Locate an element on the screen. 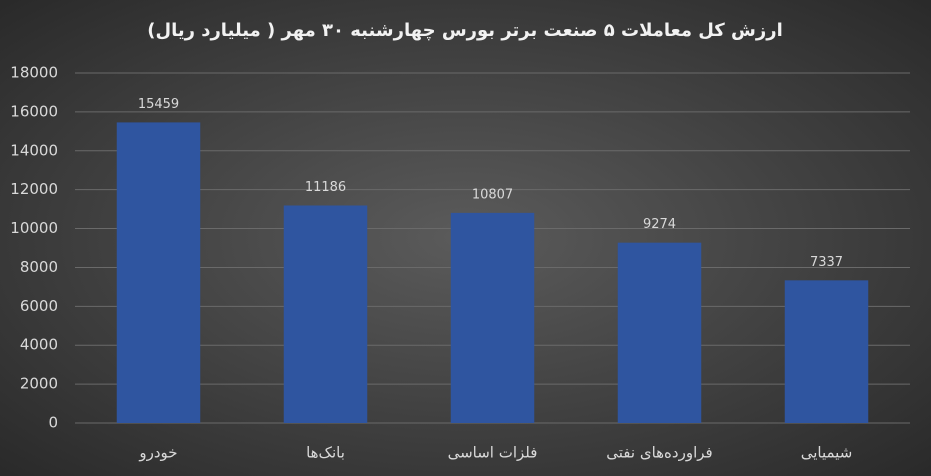  y-tick-label: 4000 is located at coordinates (39, 345).